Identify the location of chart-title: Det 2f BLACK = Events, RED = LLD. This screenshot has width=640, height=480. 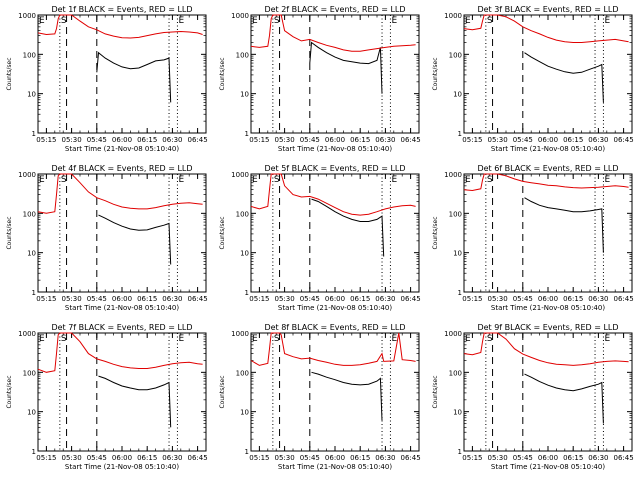
(334, 9).